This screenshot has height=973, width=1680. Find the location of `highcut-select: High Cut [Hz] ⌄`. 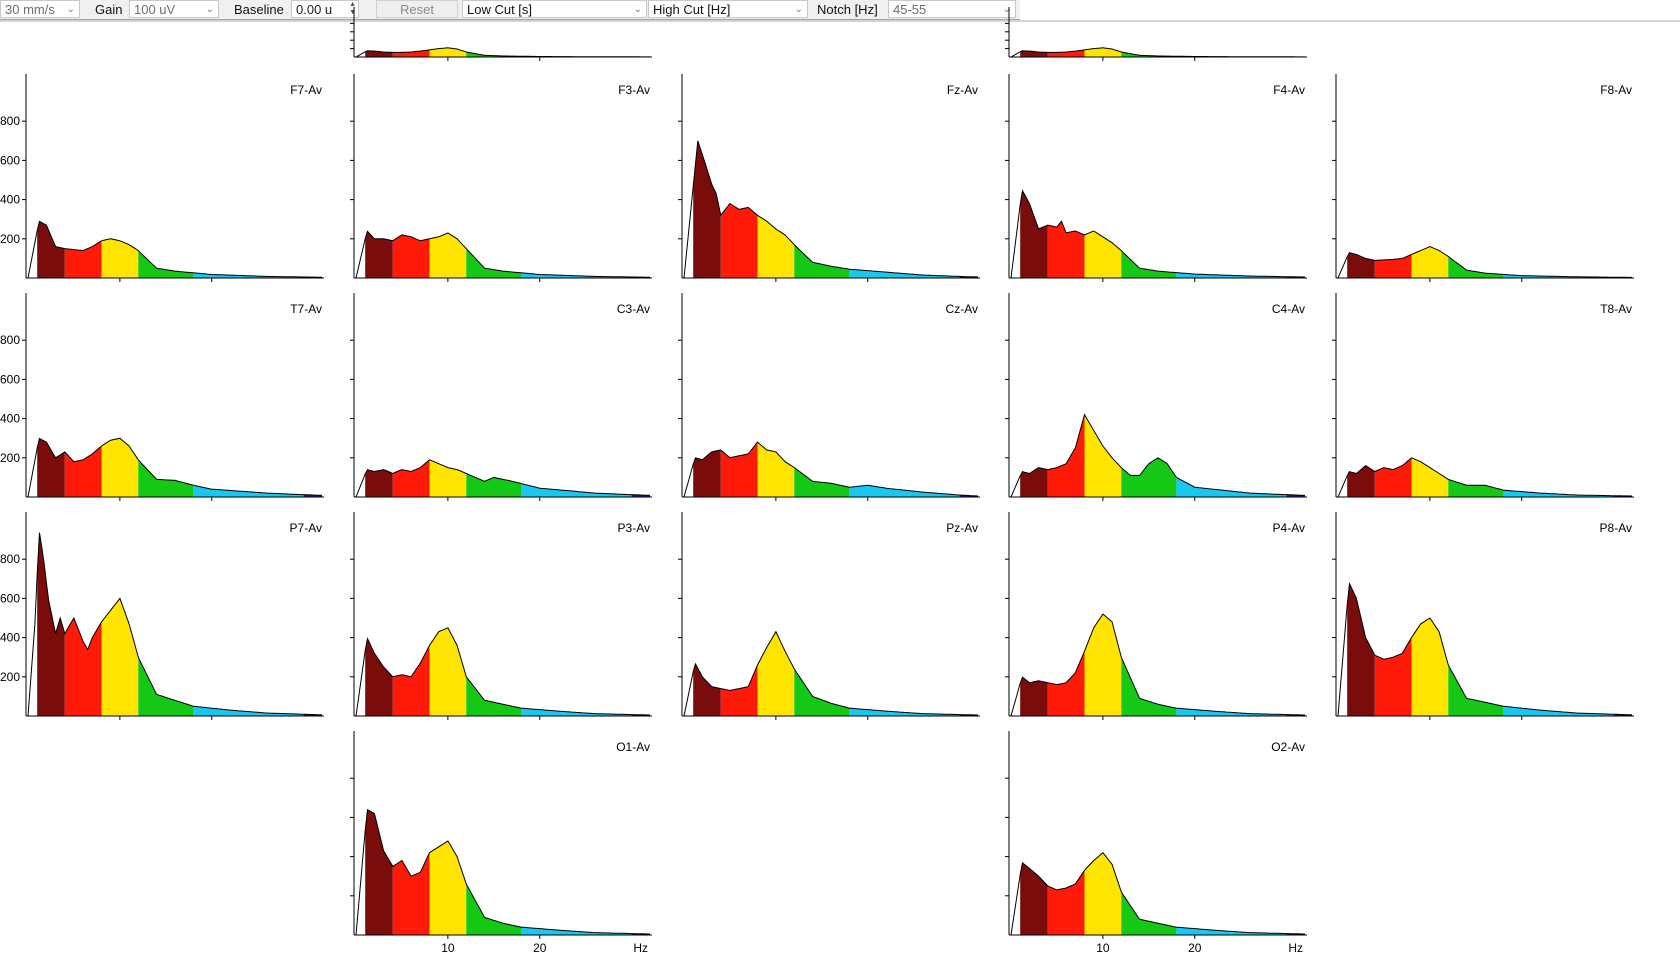

highcut-select: High Cut [Hz] ⌄ is located at coordinates (728, 9).